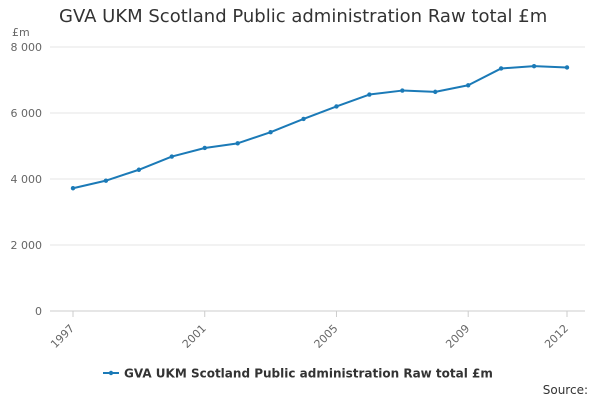 The width and height of the screenshot is (600, 400). What do you see at coordinates (556, 336) in the screenshot?
I see `x-tick-label: 2012` at bounding box center [556, 336].